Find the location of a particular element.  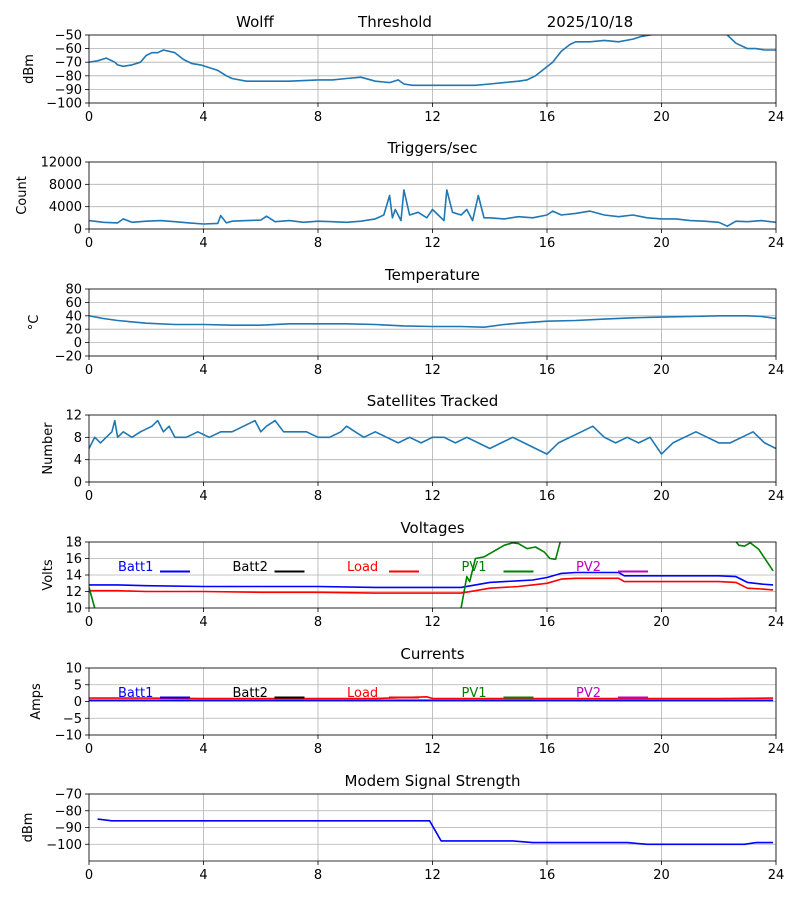

series-line-modem is located at coordinates (435, 832).